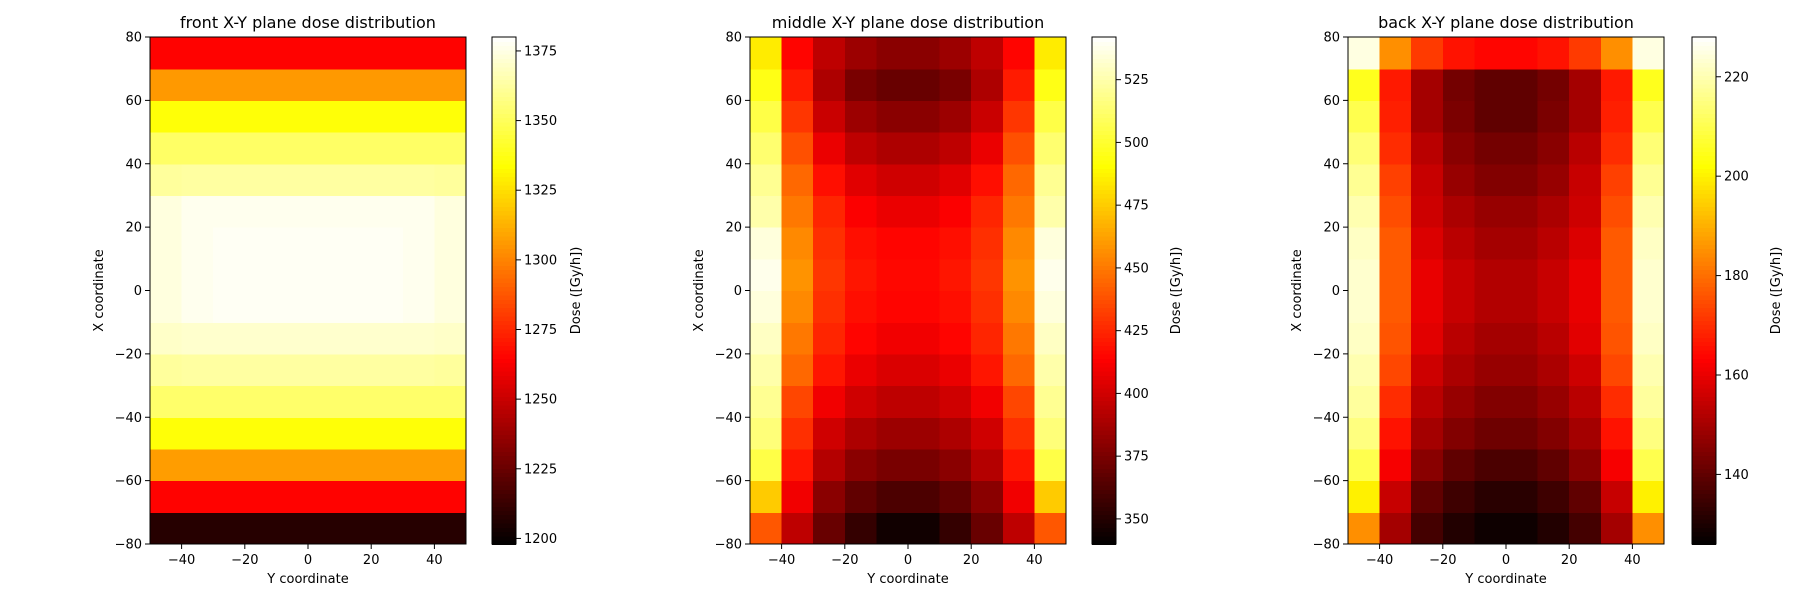 The height and width of the screenshot is (600, 1800). What do you see at coordinates (540, 539) in the screenshot?
I see `colorbar-tick-label: 1200` at bounding box center [540, 539].